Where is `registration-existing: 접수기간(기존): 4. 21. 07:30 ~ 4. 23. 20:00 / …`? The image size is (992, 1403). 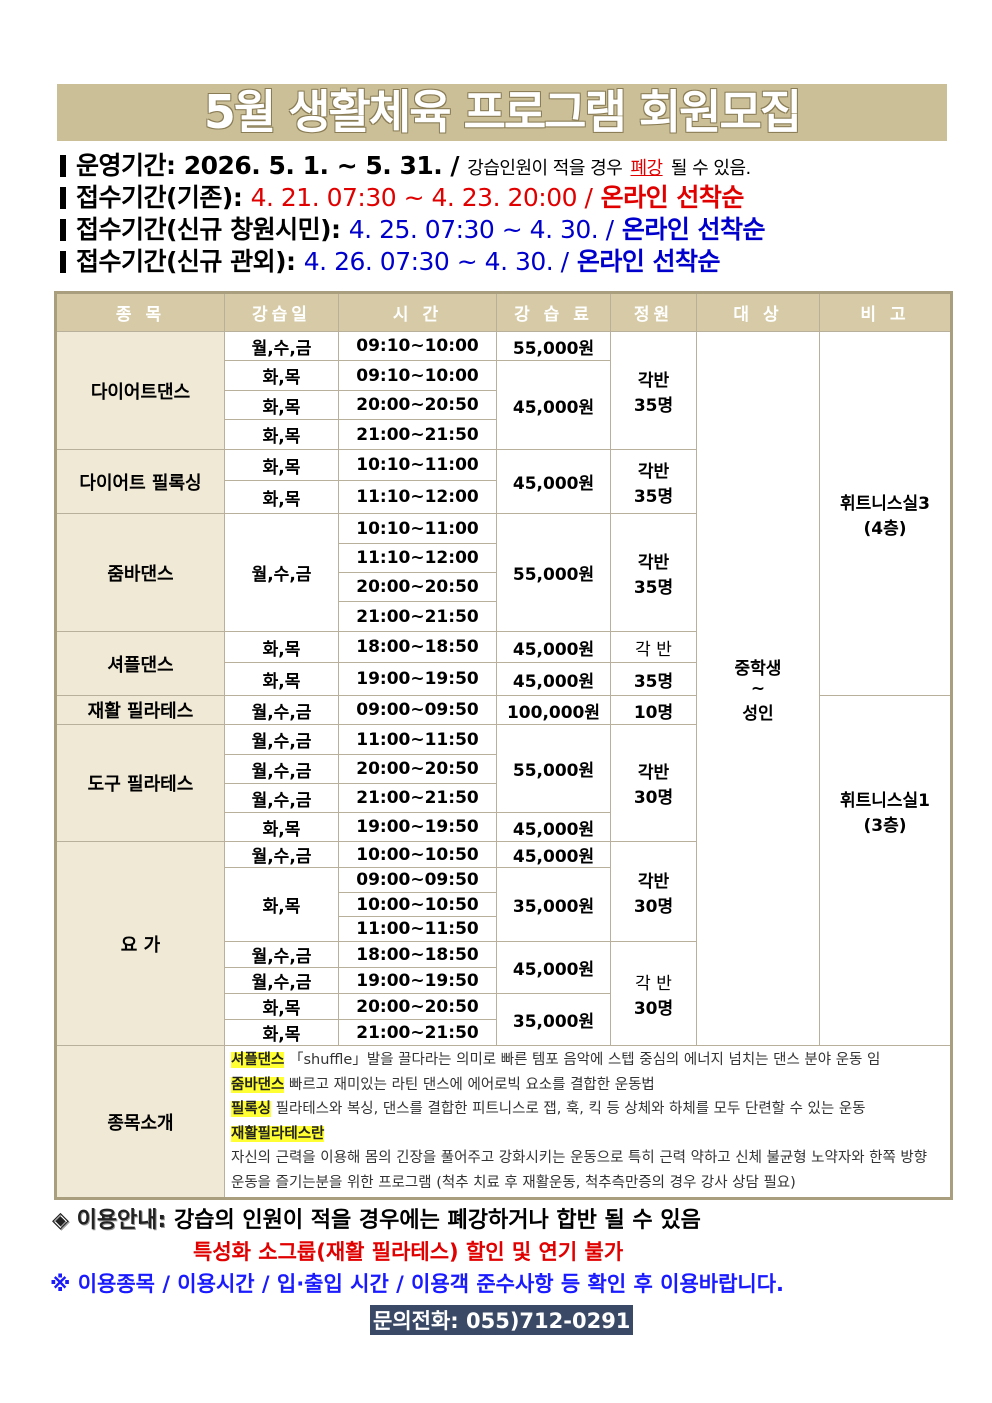 registration-existing: 접수기간(기존): 4. 21. 07:30 ~ 4. 23. 20:00 / … is located at coordinates (505, 198).